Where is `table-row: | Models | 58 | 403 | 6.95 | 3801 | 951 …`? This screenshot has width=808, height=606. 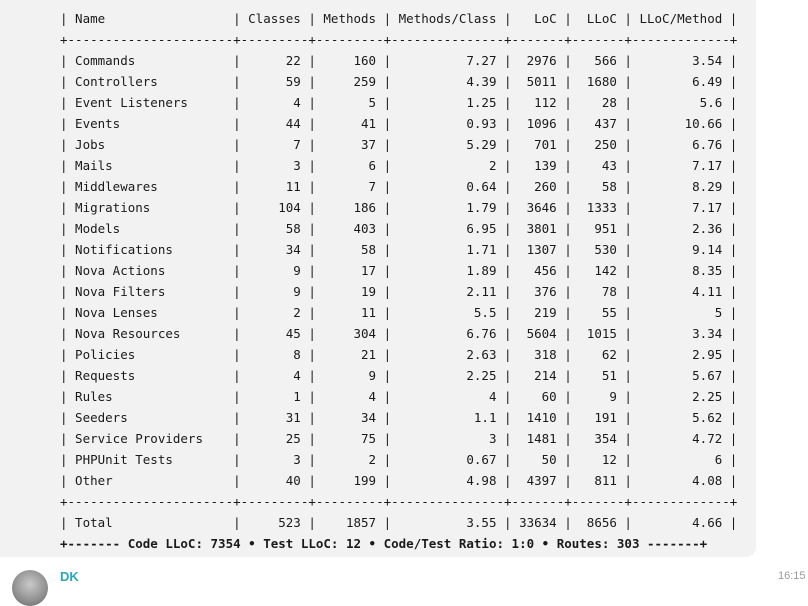
table-row: | Models | 58 | 403 | 6.95 | 3801 | 951 … is located at coordinates (399, 228).